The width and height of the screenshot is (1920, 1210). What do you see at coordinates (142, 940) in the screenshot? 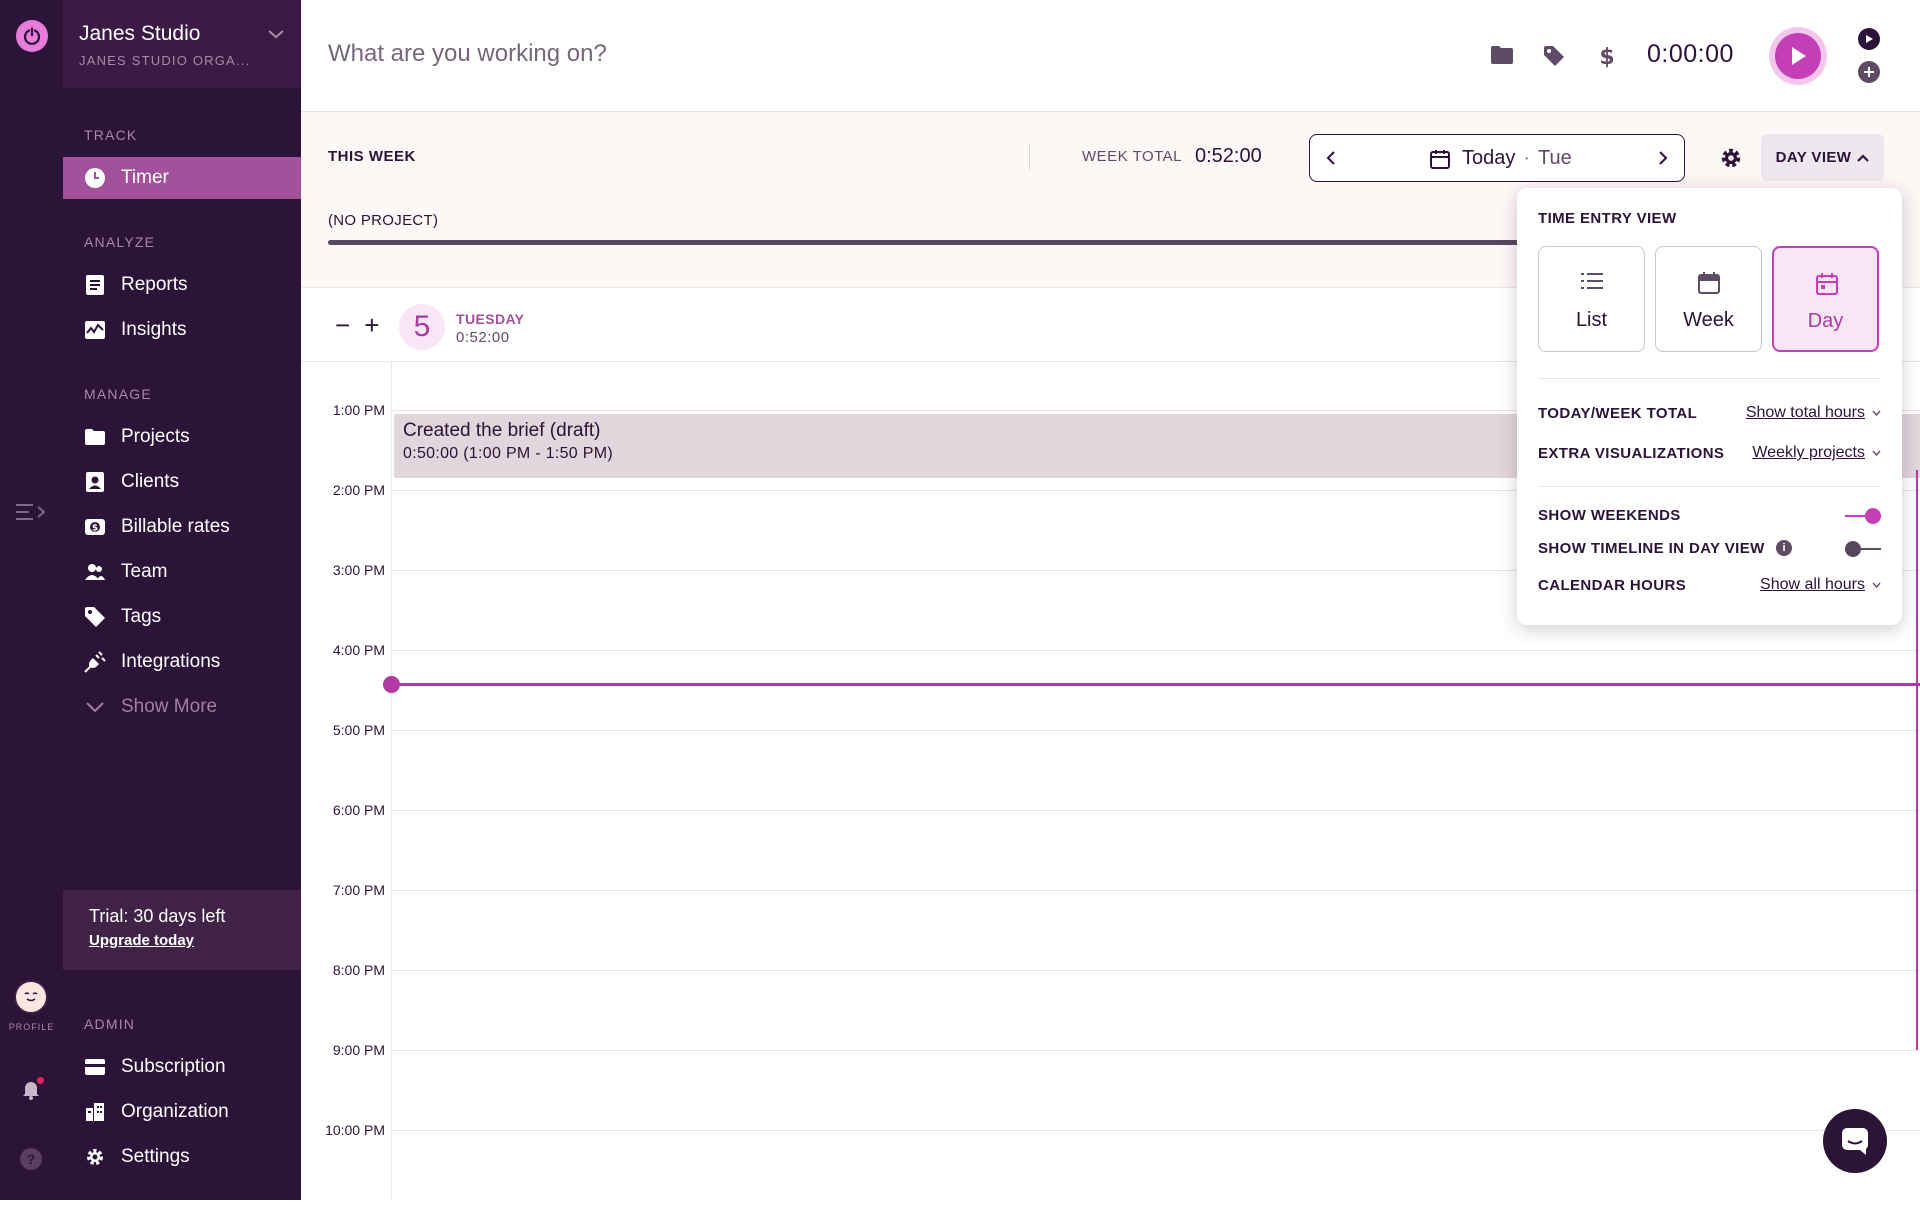
I see `upgrade-link: Upgrade today` at bounding box center [142, 940].